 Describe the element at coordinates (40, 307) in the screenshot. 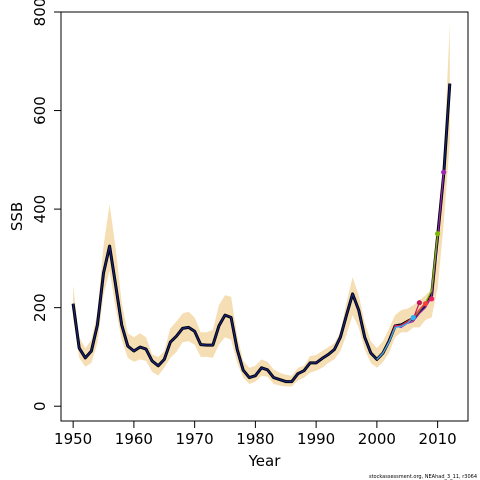

I see `y-tick-label: 200` at that location.